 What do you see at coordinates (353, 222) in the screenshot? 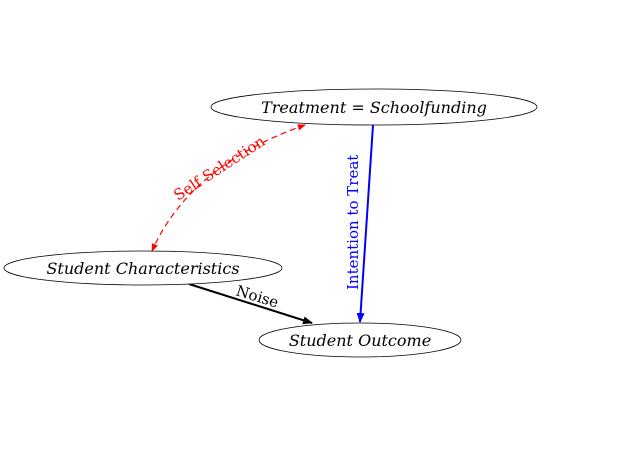
I see `intention-to-treat-label: Intention to Treat` at bounding box center [353, 222].